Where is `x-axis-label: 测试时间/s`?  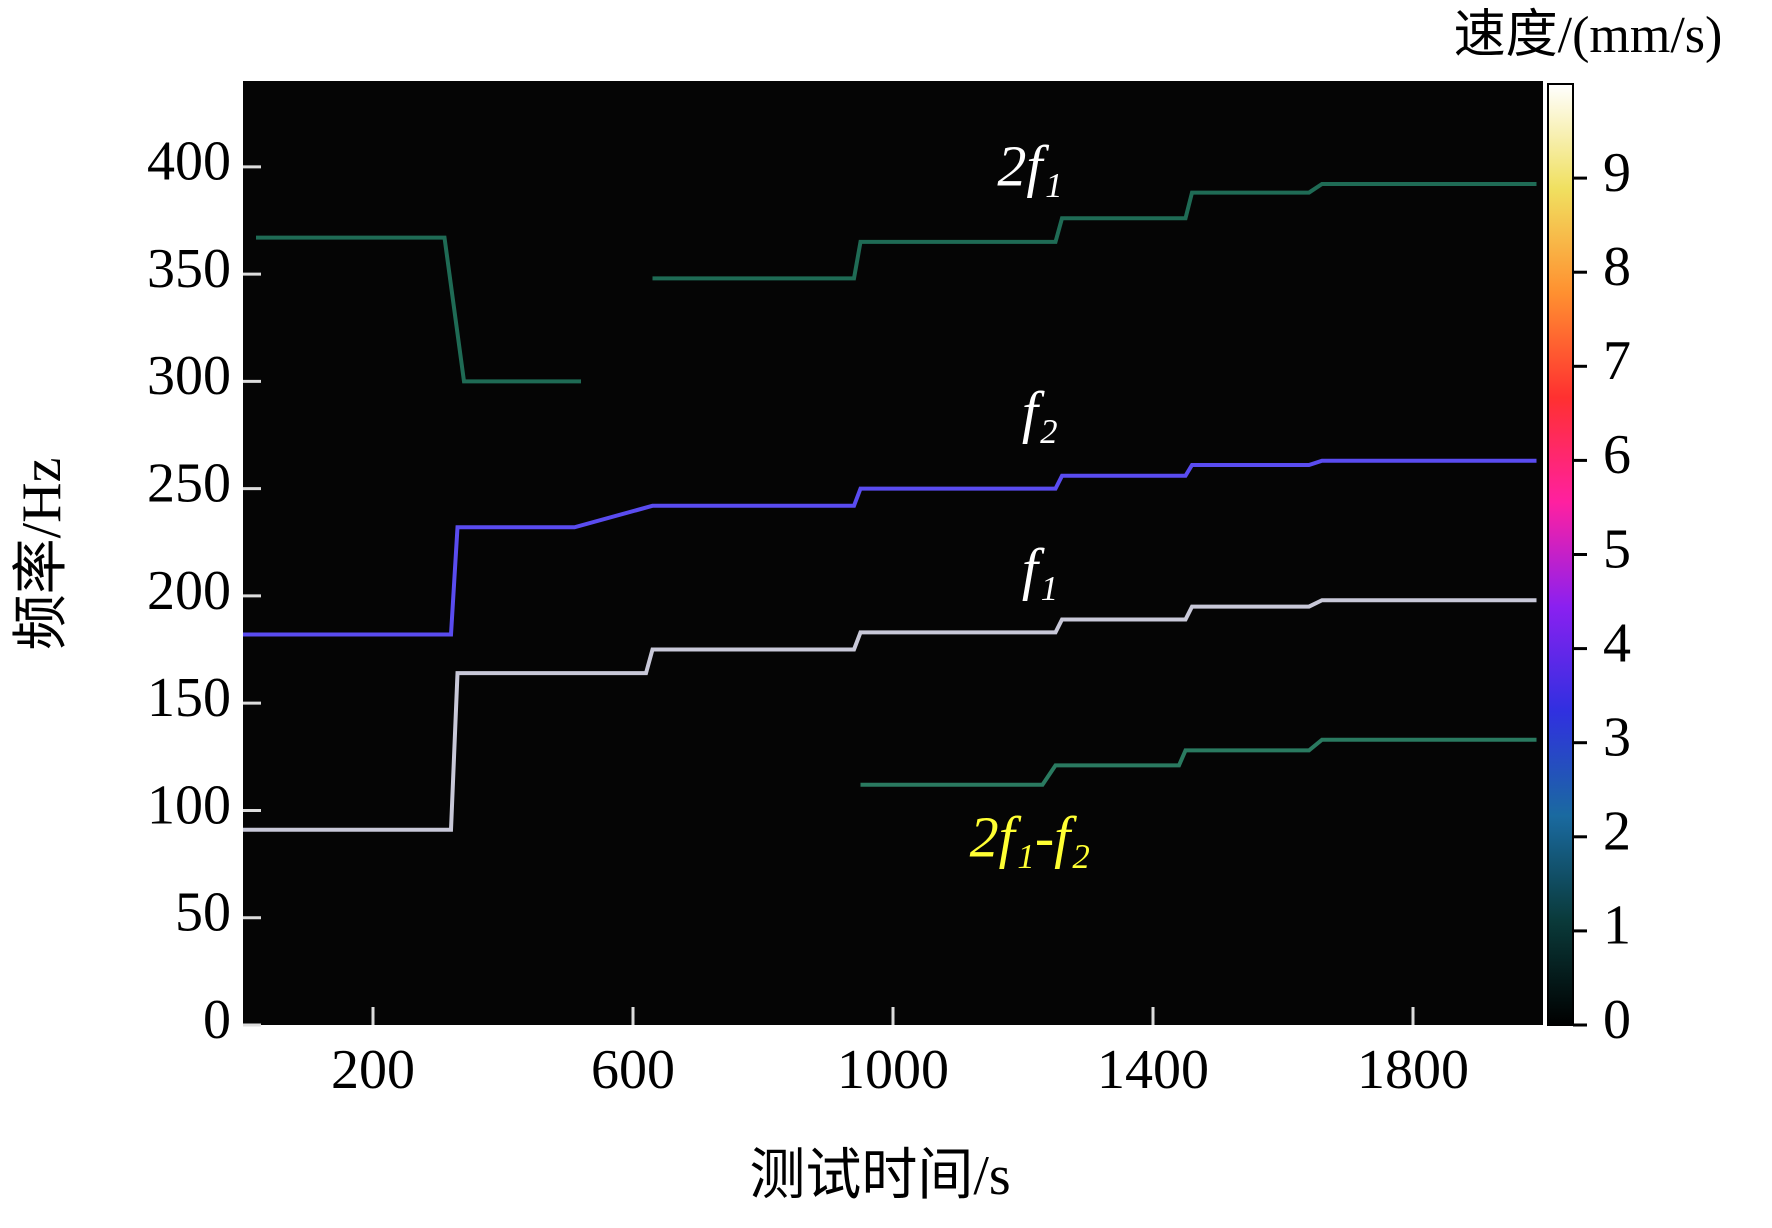
x-axis-label: 测试时间/s is located at coordinates (879, 1176).